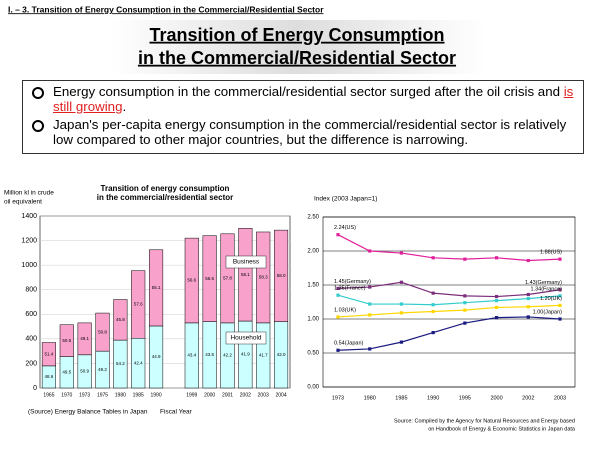  I want to click on y-tick-label: 2.00, so click(313, 252).